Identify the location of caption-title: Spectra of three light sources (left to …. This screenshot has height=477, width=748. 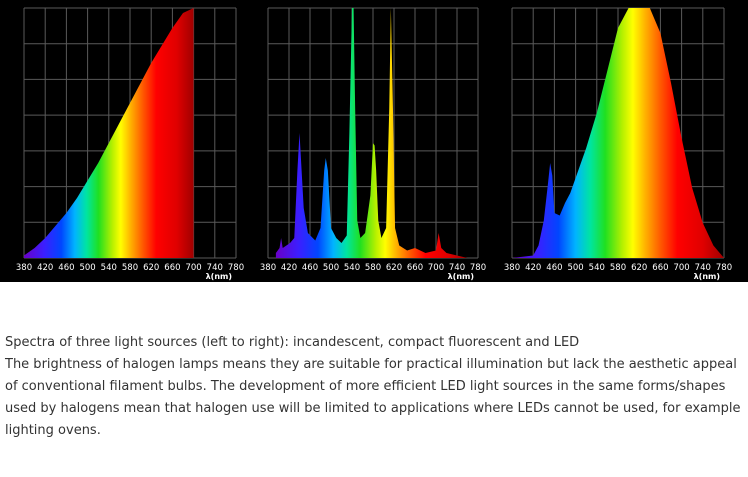
(292, 342).